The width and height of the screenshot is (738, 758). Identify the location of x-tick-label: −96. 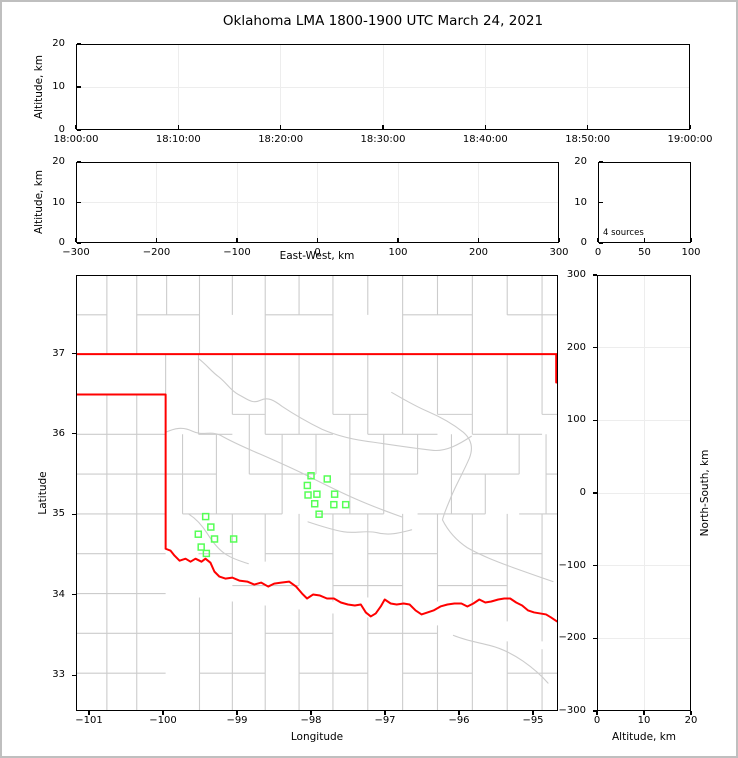
(459, 720).